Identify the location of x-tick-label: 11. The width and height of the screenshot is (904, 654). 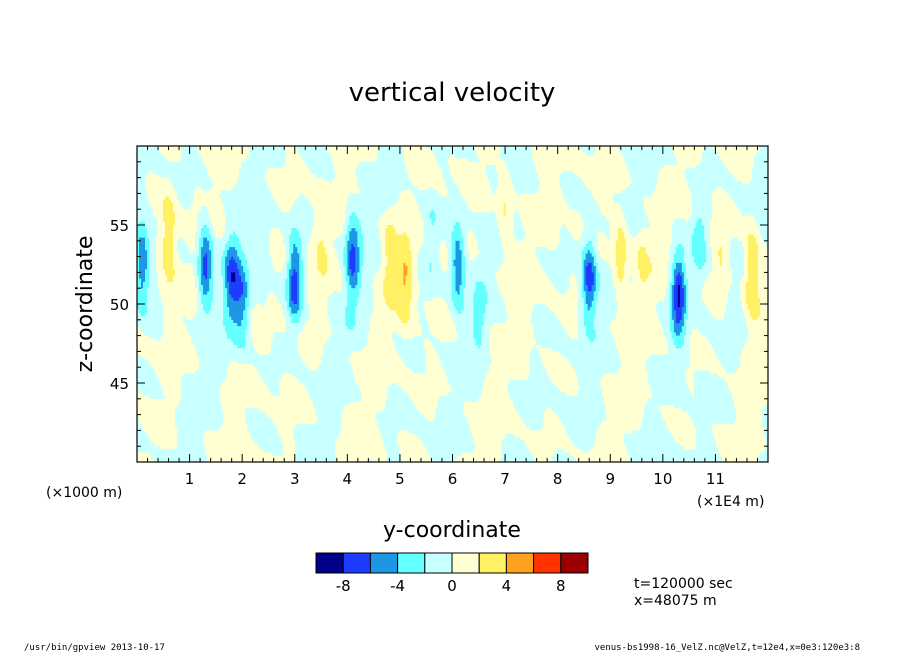
(715, 479).